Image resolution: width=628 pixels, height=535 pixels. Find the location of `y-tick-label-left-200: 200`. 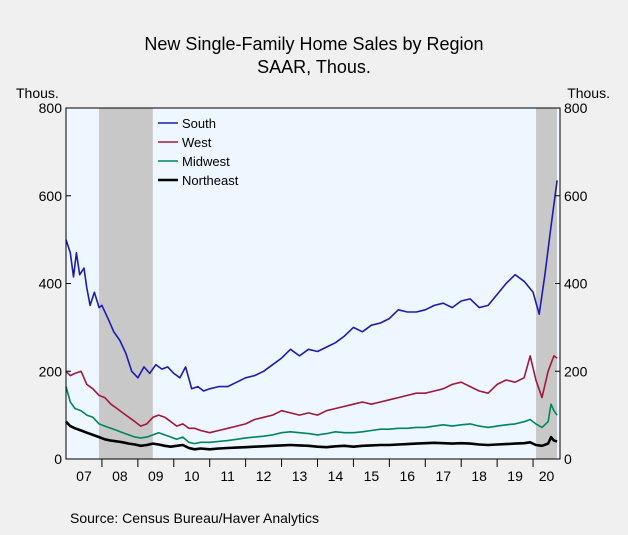

y-tick-label-left-200: 200 is located at coordinates (51, 371).